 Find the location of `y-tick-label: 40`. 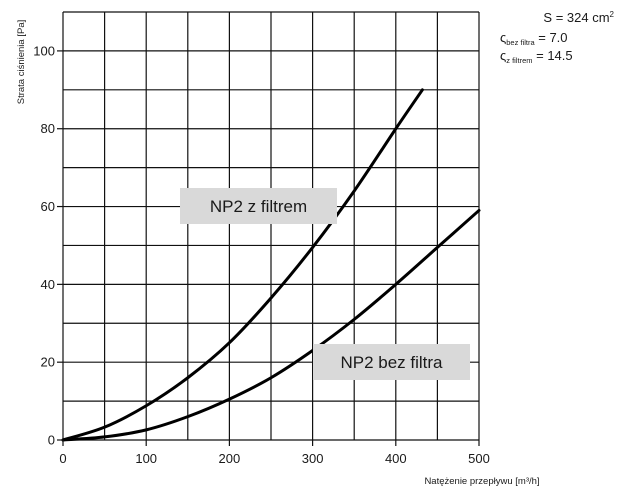

y-tick-label: 40 is located at coordinates (48, 284).